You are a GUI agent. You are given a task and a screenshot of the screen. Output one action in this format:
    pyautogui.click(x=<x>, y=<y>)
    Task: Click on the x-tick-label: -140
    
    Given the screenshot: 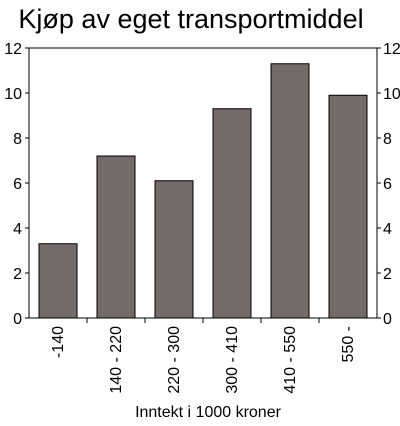 What is the action you would take?
    pyautogui.click(x=58, y=342)
    